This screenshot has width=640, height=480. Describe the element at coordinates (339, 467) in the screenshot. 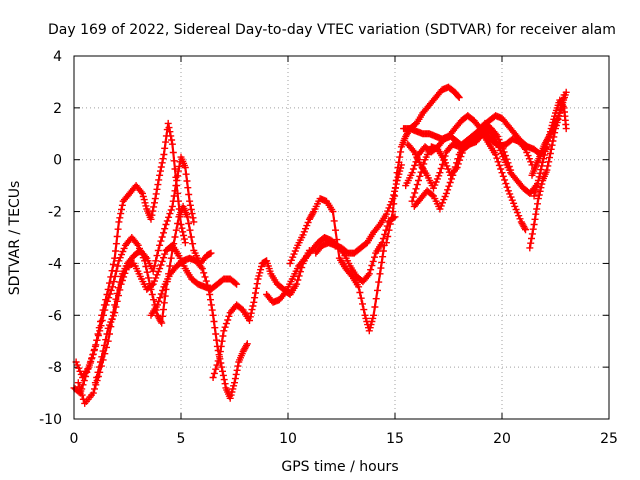

I see `x-axis-label: GPS time / hours` at that location.